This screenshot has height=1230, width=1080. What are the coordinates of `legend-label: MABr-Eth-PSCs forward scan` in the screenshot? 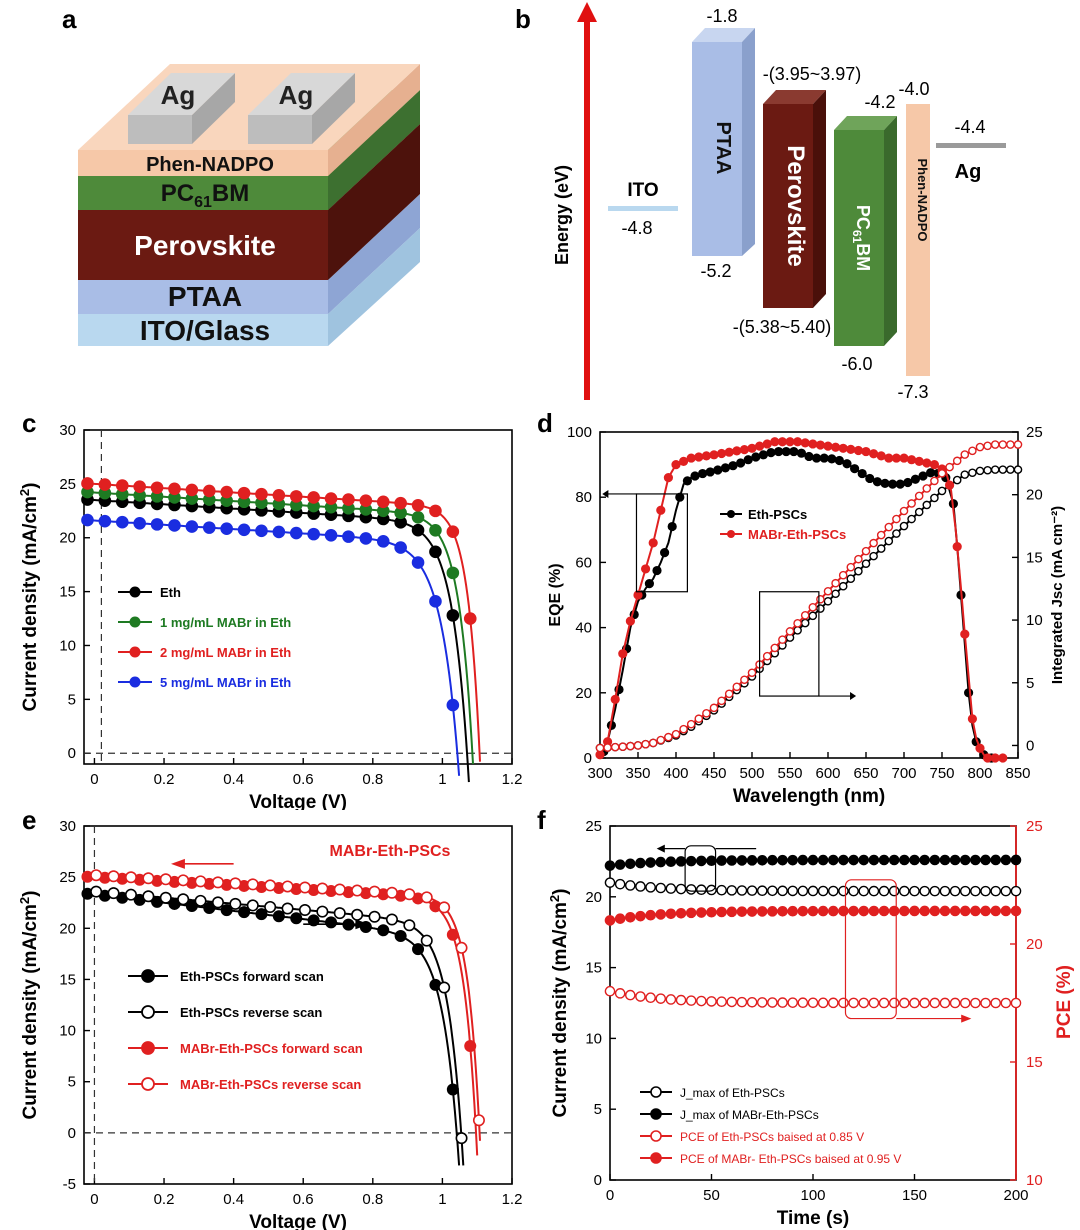 It's located at (271, 1048).